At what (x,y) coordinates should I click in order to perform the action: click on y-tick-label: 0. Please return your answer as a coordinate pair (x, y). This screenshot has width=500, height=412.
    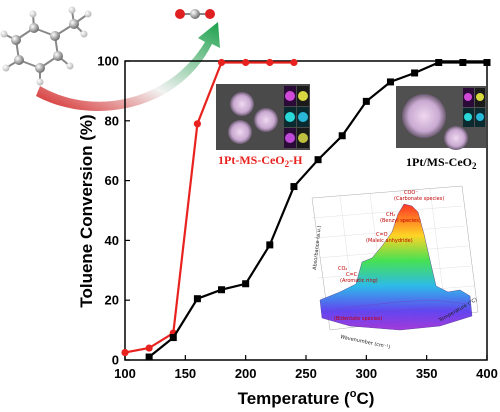
    Looking at the image, I should click on (115, 360).